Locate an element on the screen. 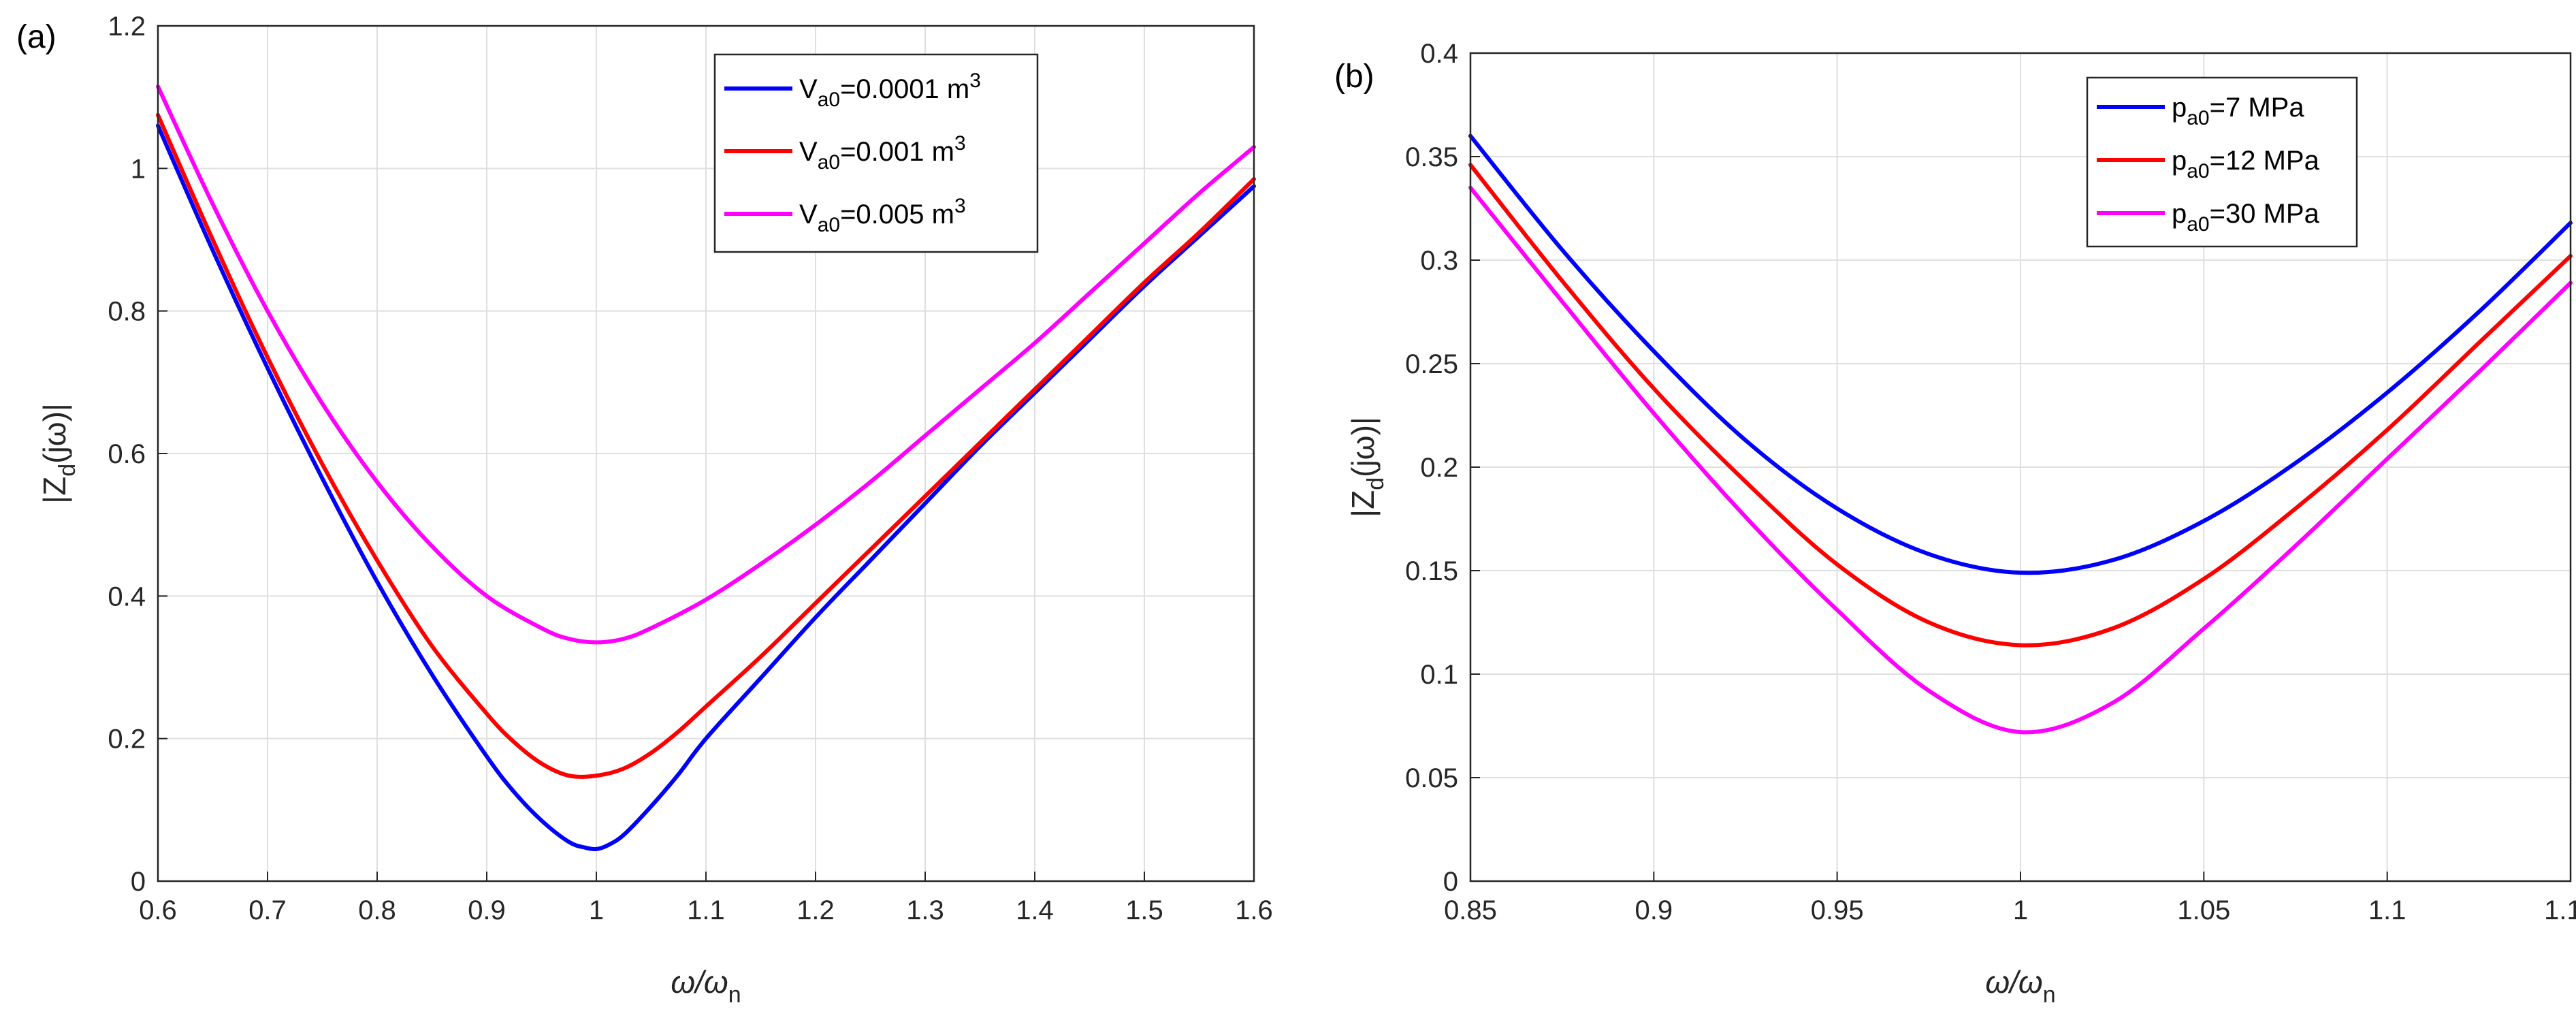  panel-b-y-tick-label: 0.35 is located at coordinates (1431, 157).